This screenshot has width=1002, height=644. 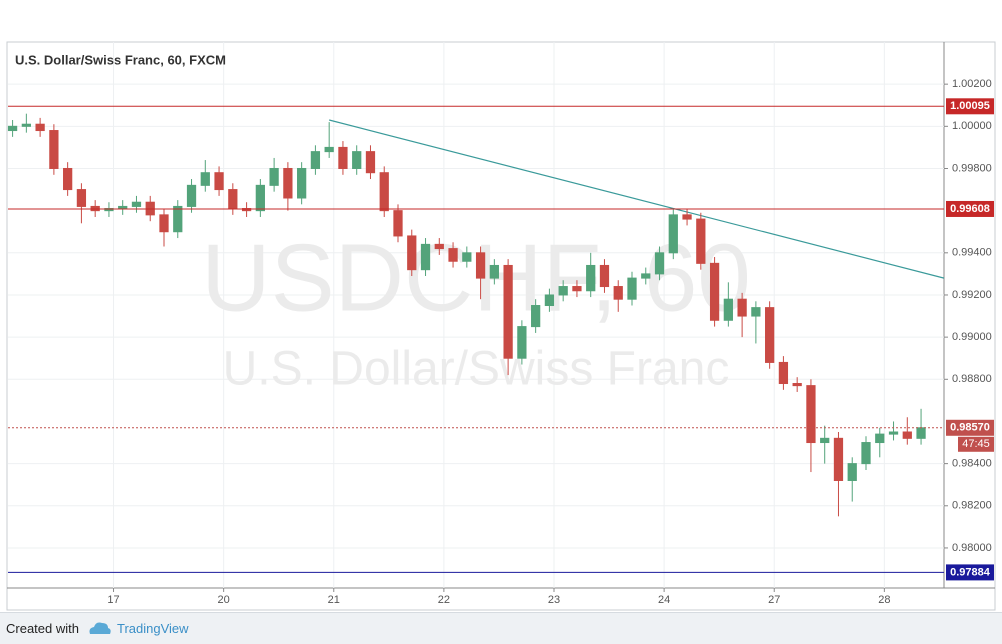 What do you see at coordinates (501, 628) in the screenshot?
I see `footer: Created with TradingView` at bounding box center [501, 628].